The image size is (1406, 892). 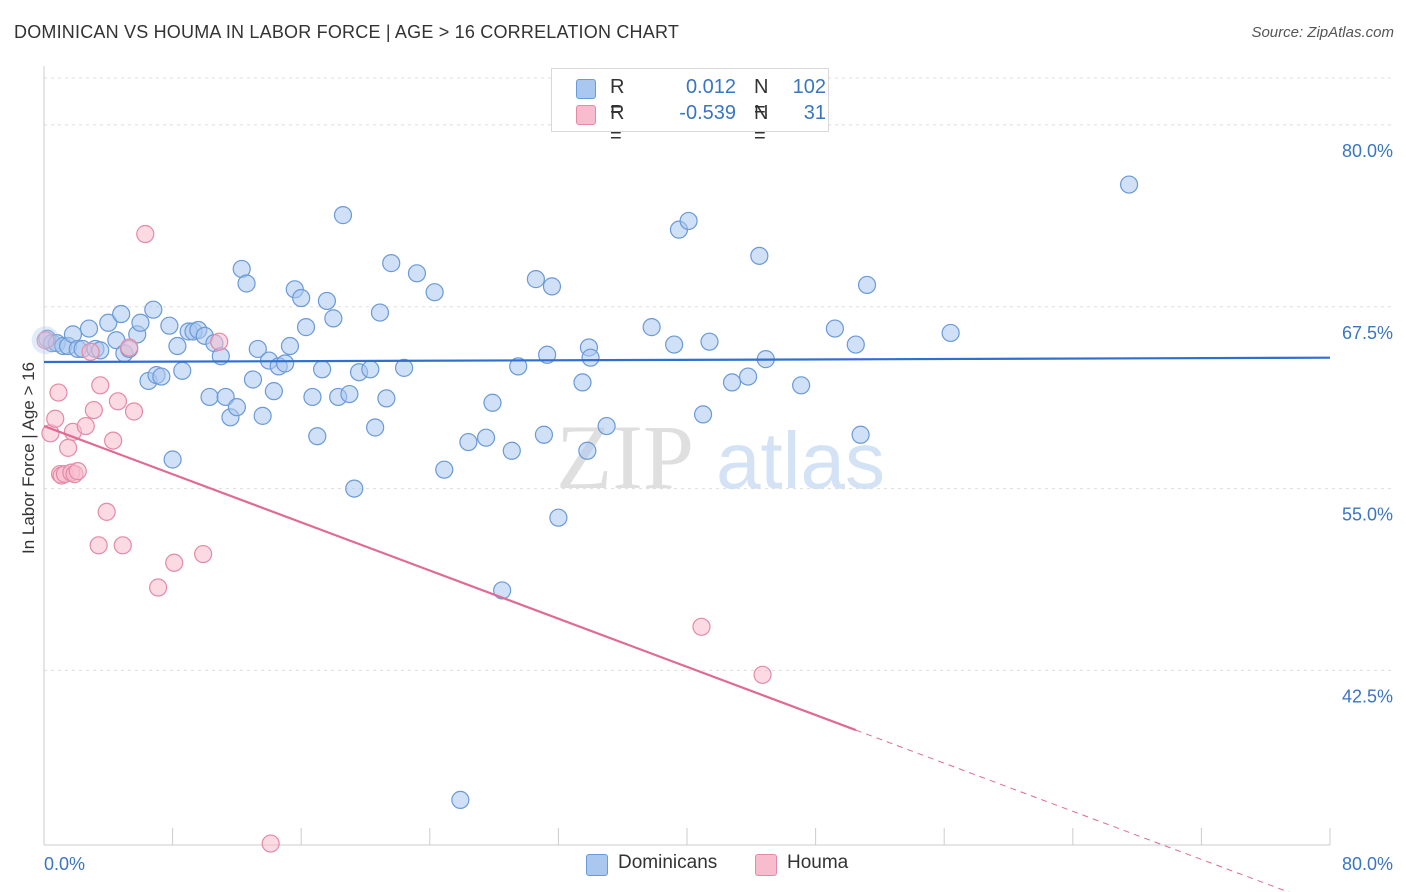 I want to click on y-tick-label: 55.0%, so click(x=1367, y=515).